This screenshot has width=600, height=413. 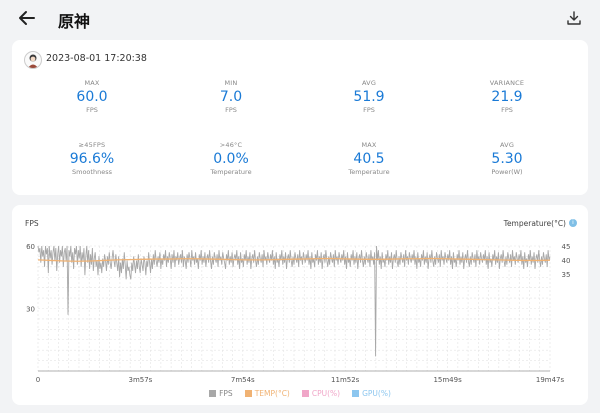 I want to click on x-tick-label: 15m49s, so click(x=447, y=380).